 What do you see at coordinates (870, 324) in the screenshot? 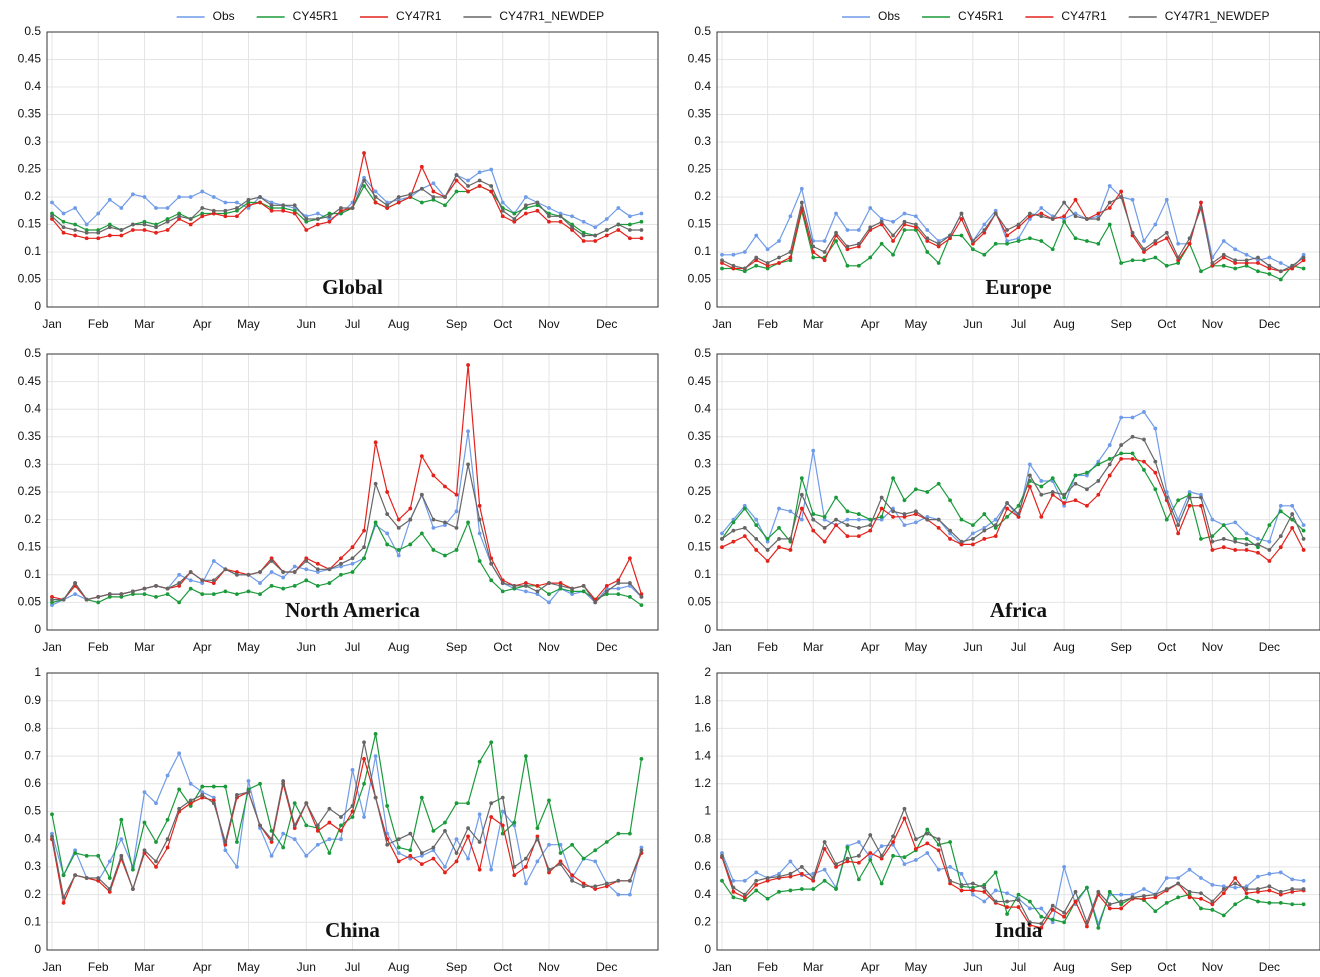
I see `x-tick-label: Apr` at bounding box center [870, 324].